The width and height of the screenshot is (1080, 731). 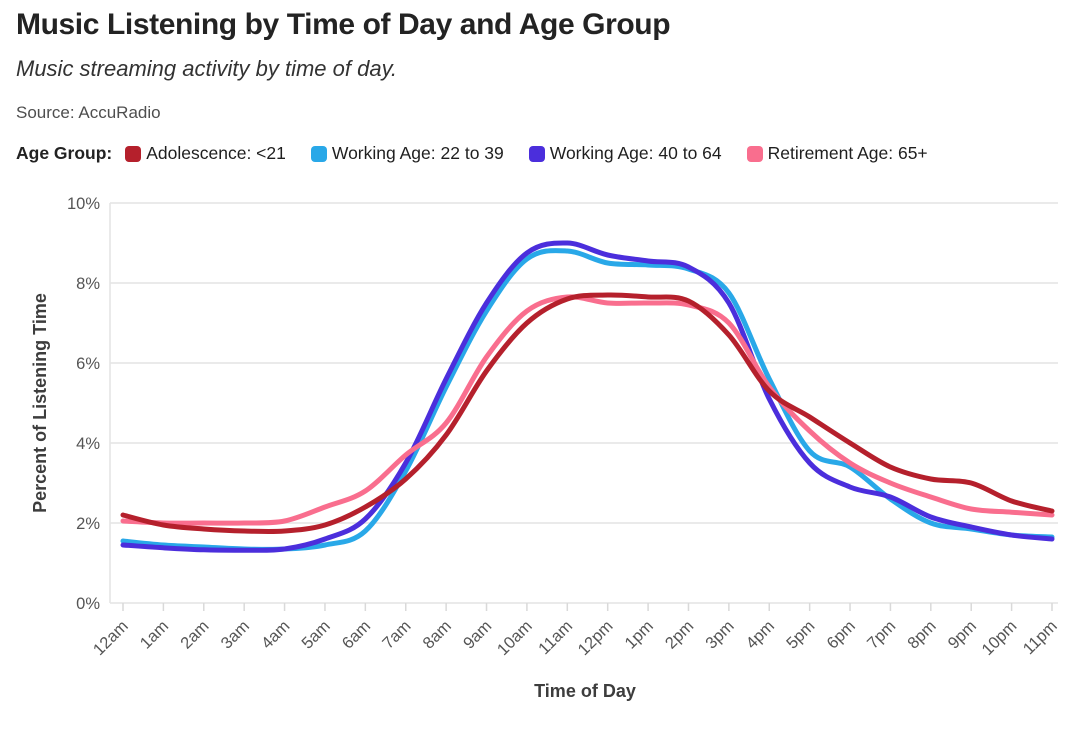 What do you see at coordinates (356, 634) in the screenshot?
I see `x-tick-label: 6am` at bounding box center [356, 634].